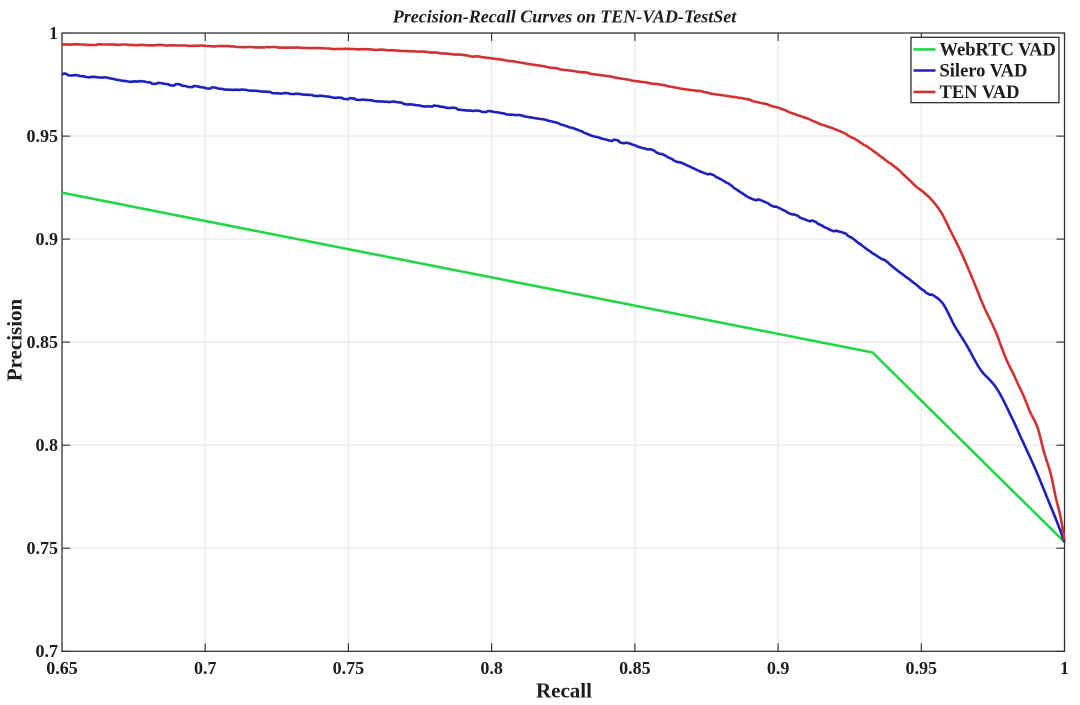 The width and height of the screenshot is (1080, 705). Describe the element at coordinates (15, 339) in the screenshot. I see `svg-text: Precision` at that location.